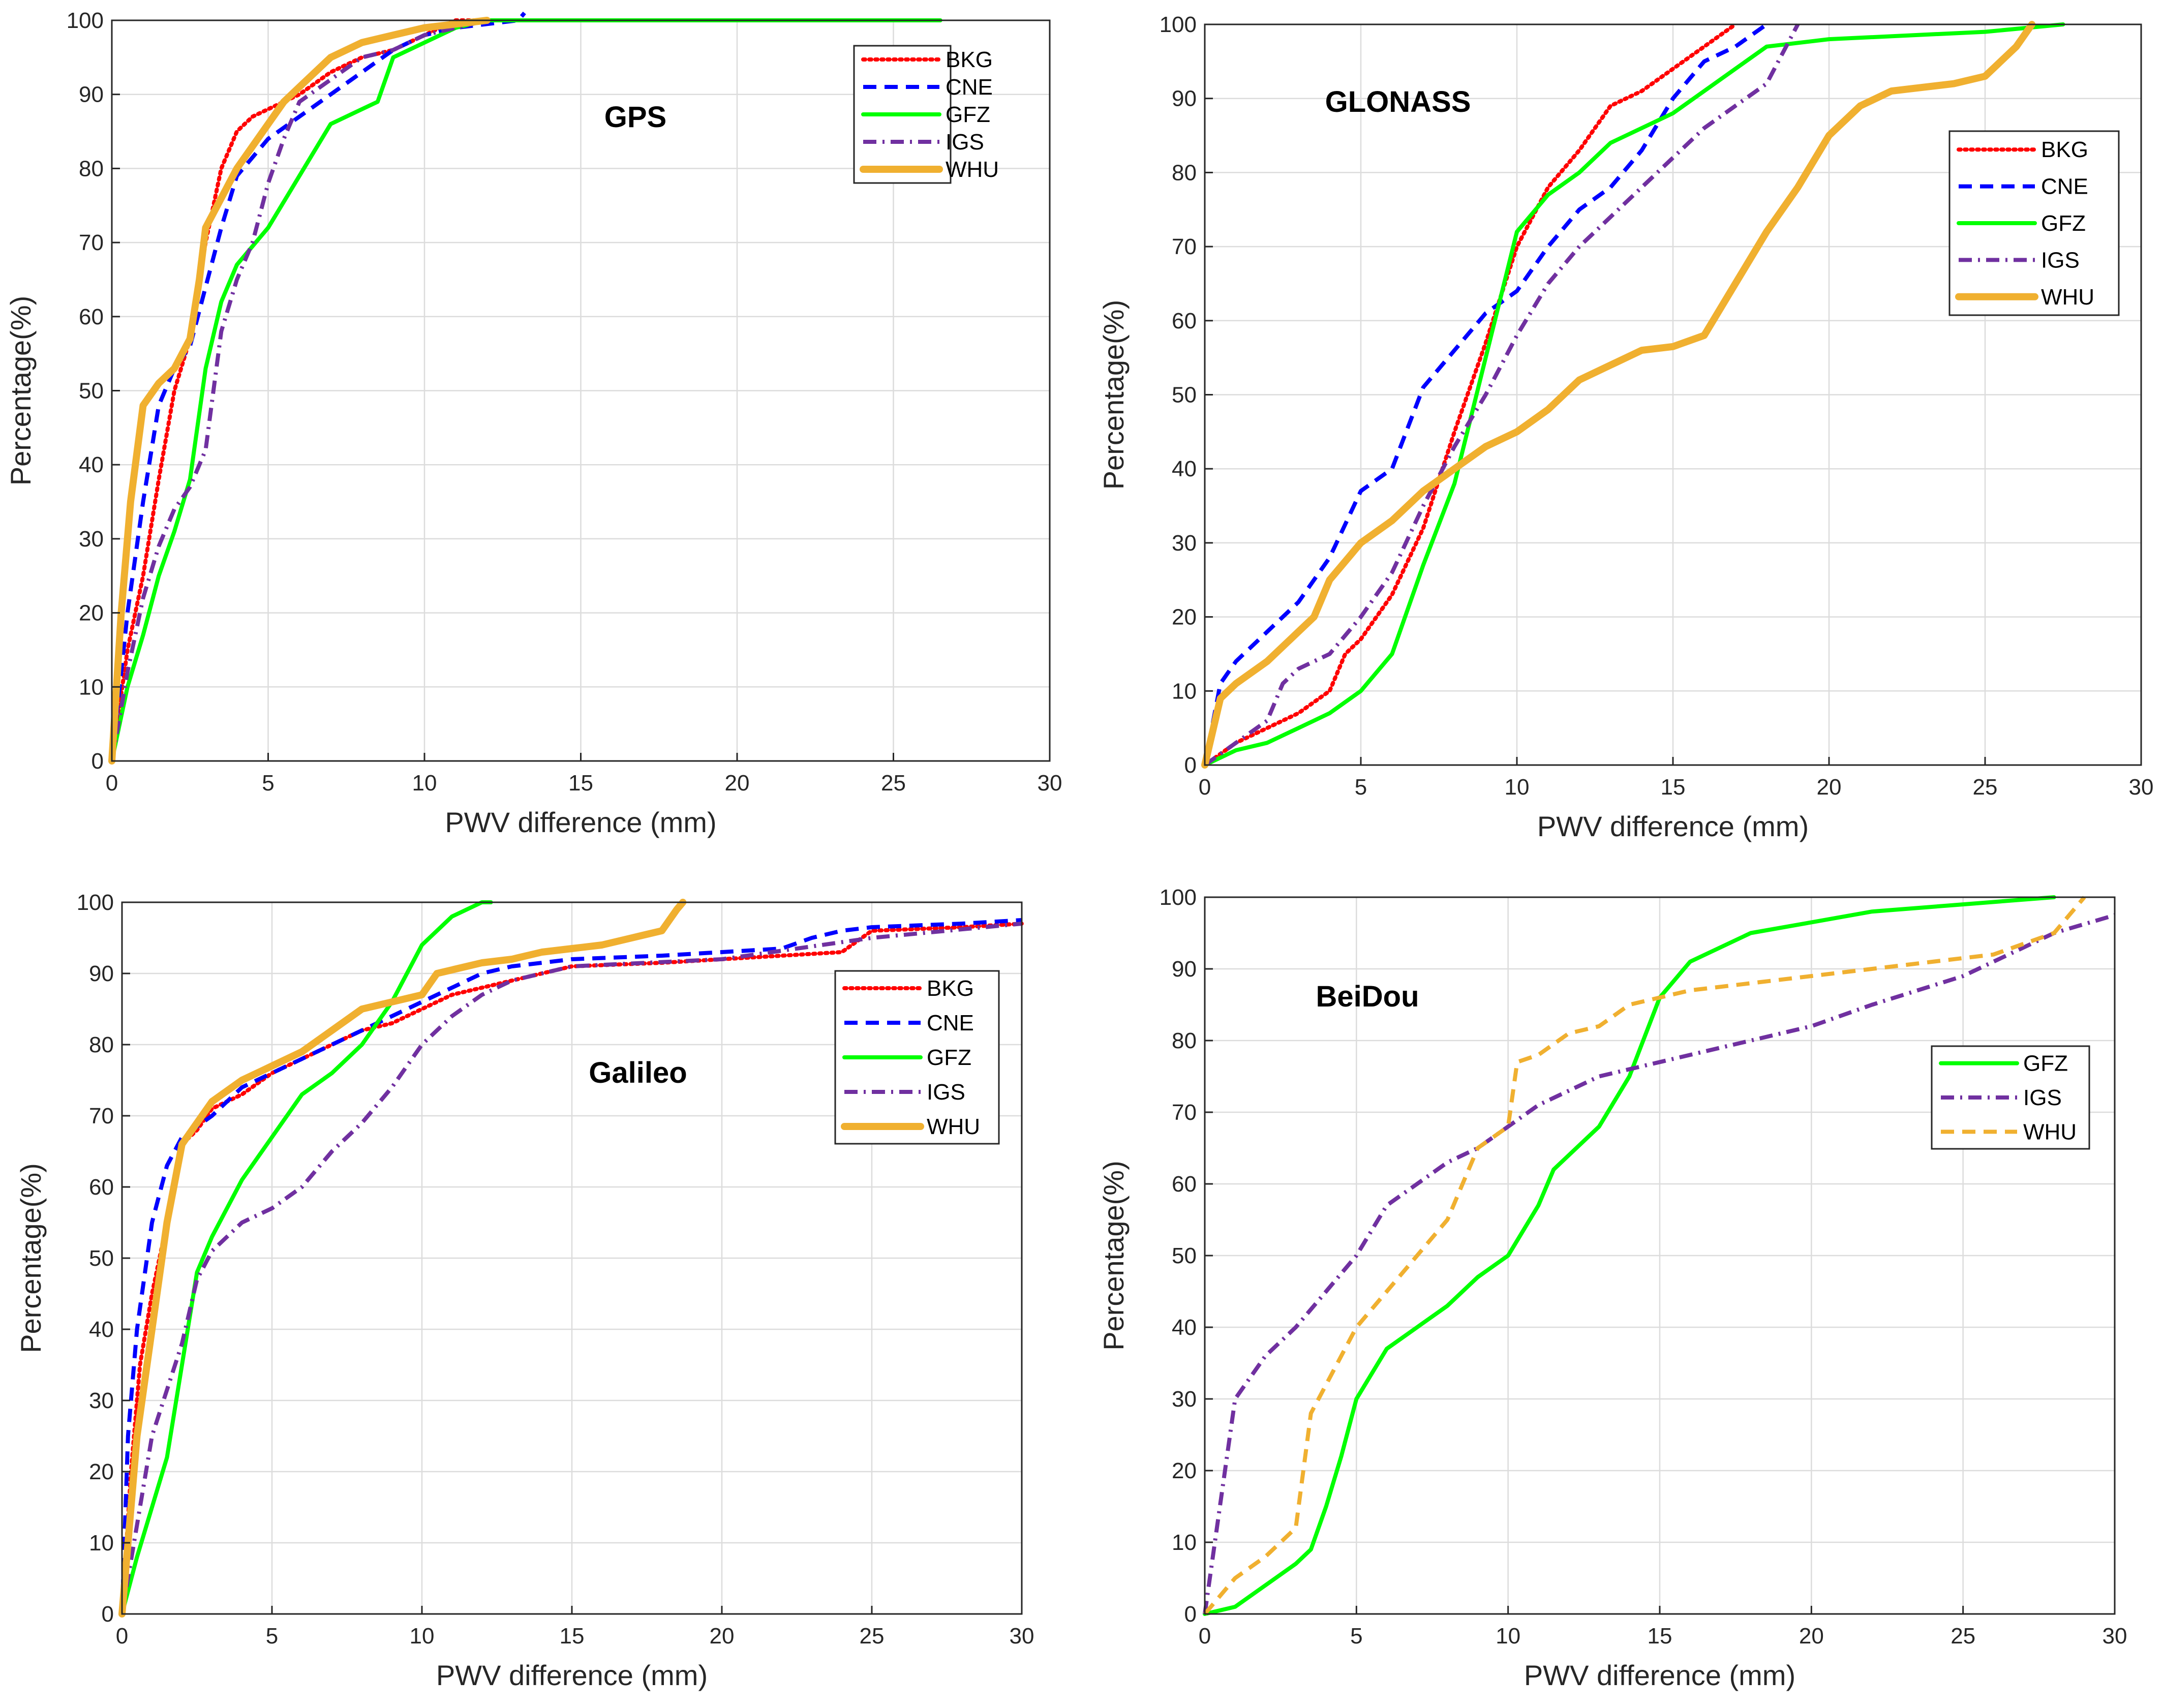 The width and height of the screenshot is (2163, 1708). I want to click on chart-title: GLONASS, so click(1398, 101).